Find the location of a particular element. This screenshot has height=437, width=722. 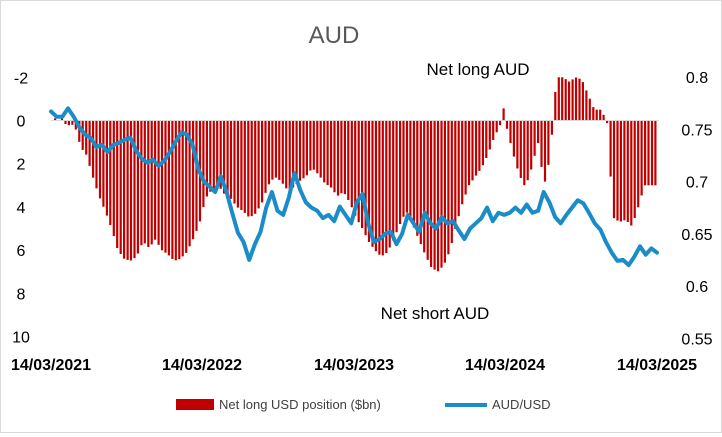

annotation-net-short: Net short AUD is located at coordinates (435, 313).